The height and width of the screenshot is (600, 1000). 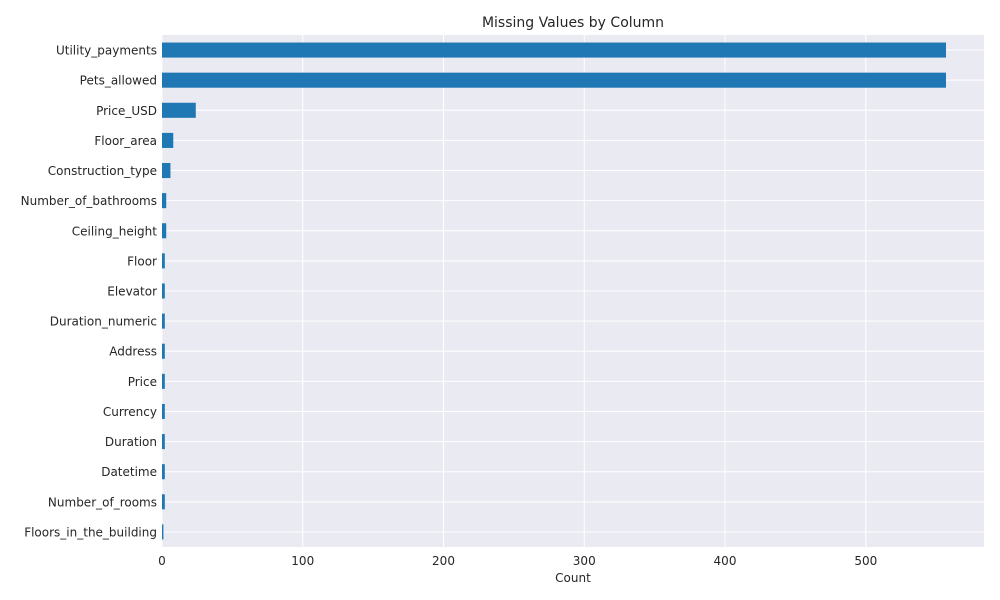 I want to click on y-tick-label: Datetime, so click(x=129, y=472).